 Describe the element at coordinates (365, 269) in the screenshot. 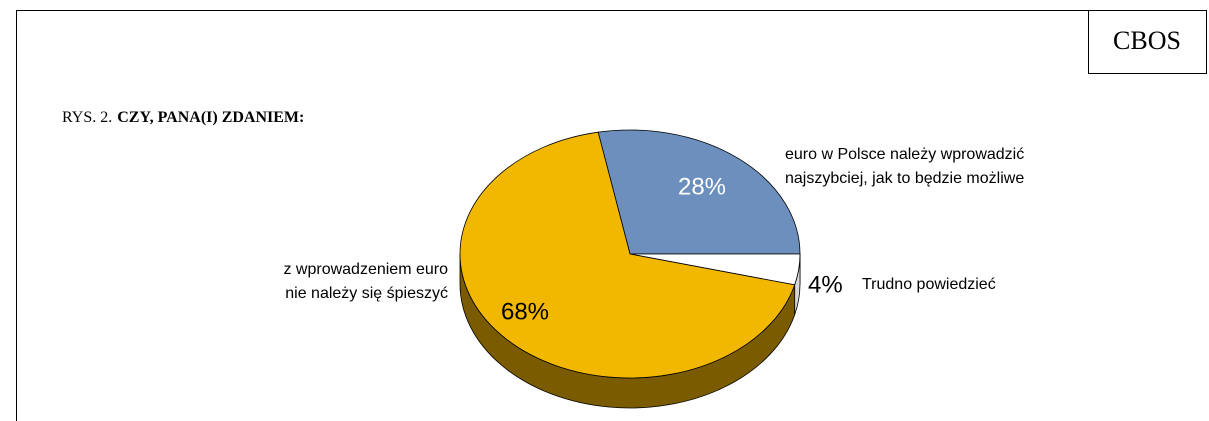

I see `category-label: z wprowadzeniem euro` at that location.